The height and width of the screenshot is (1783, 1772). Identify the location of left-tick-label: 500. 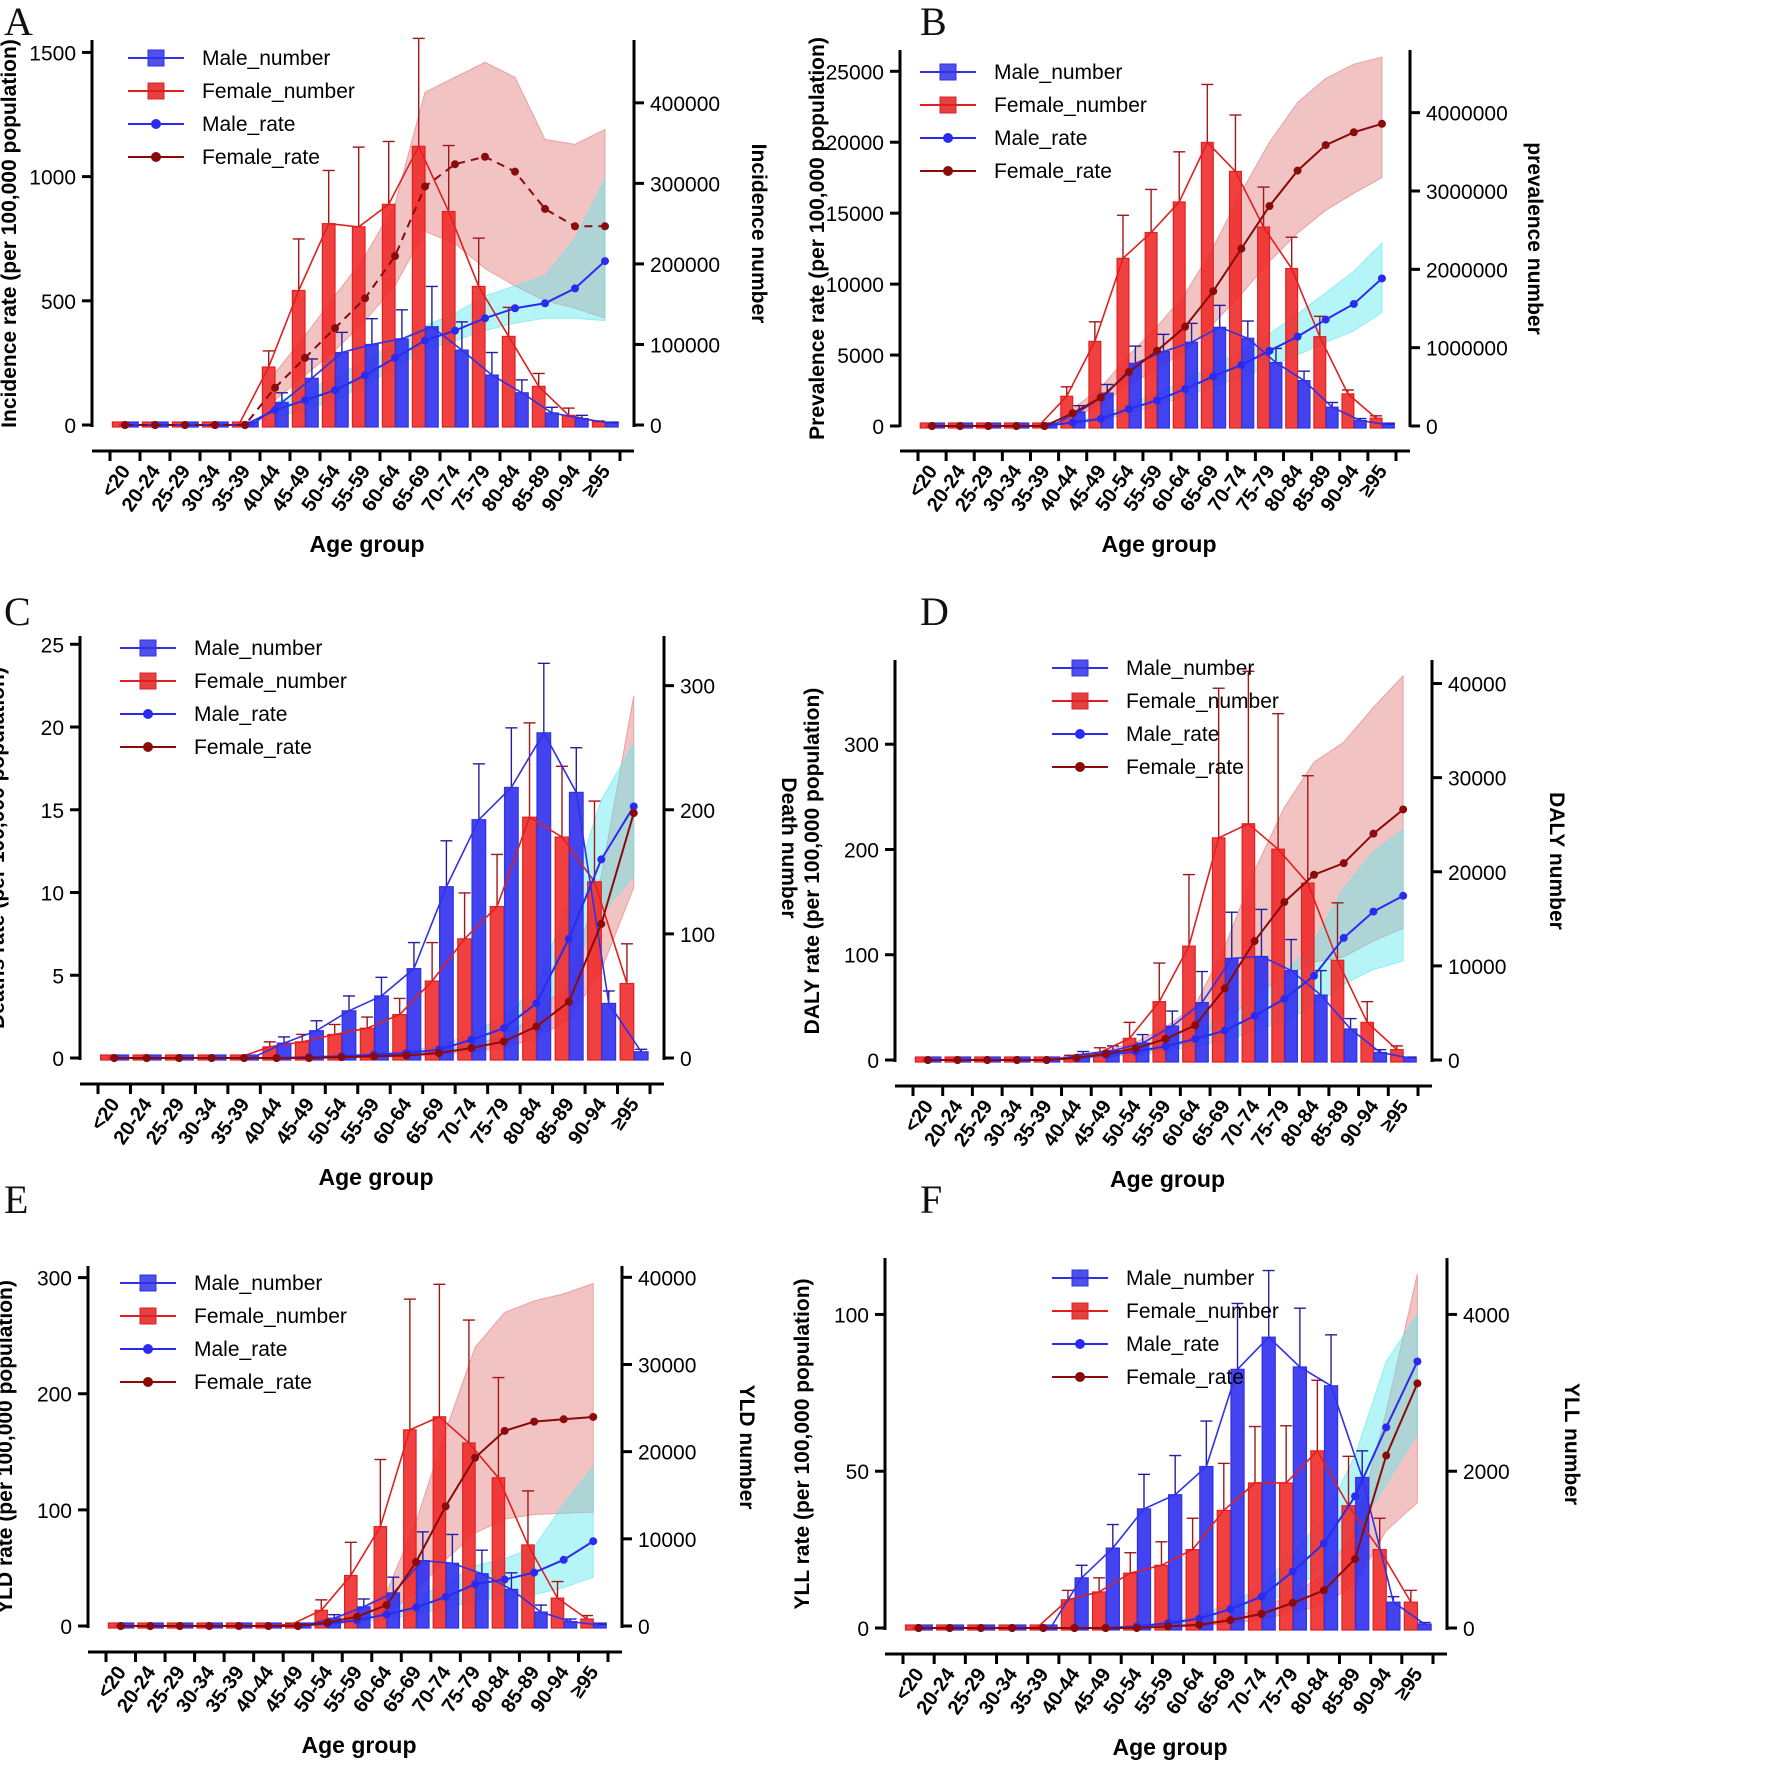
(58, 302).